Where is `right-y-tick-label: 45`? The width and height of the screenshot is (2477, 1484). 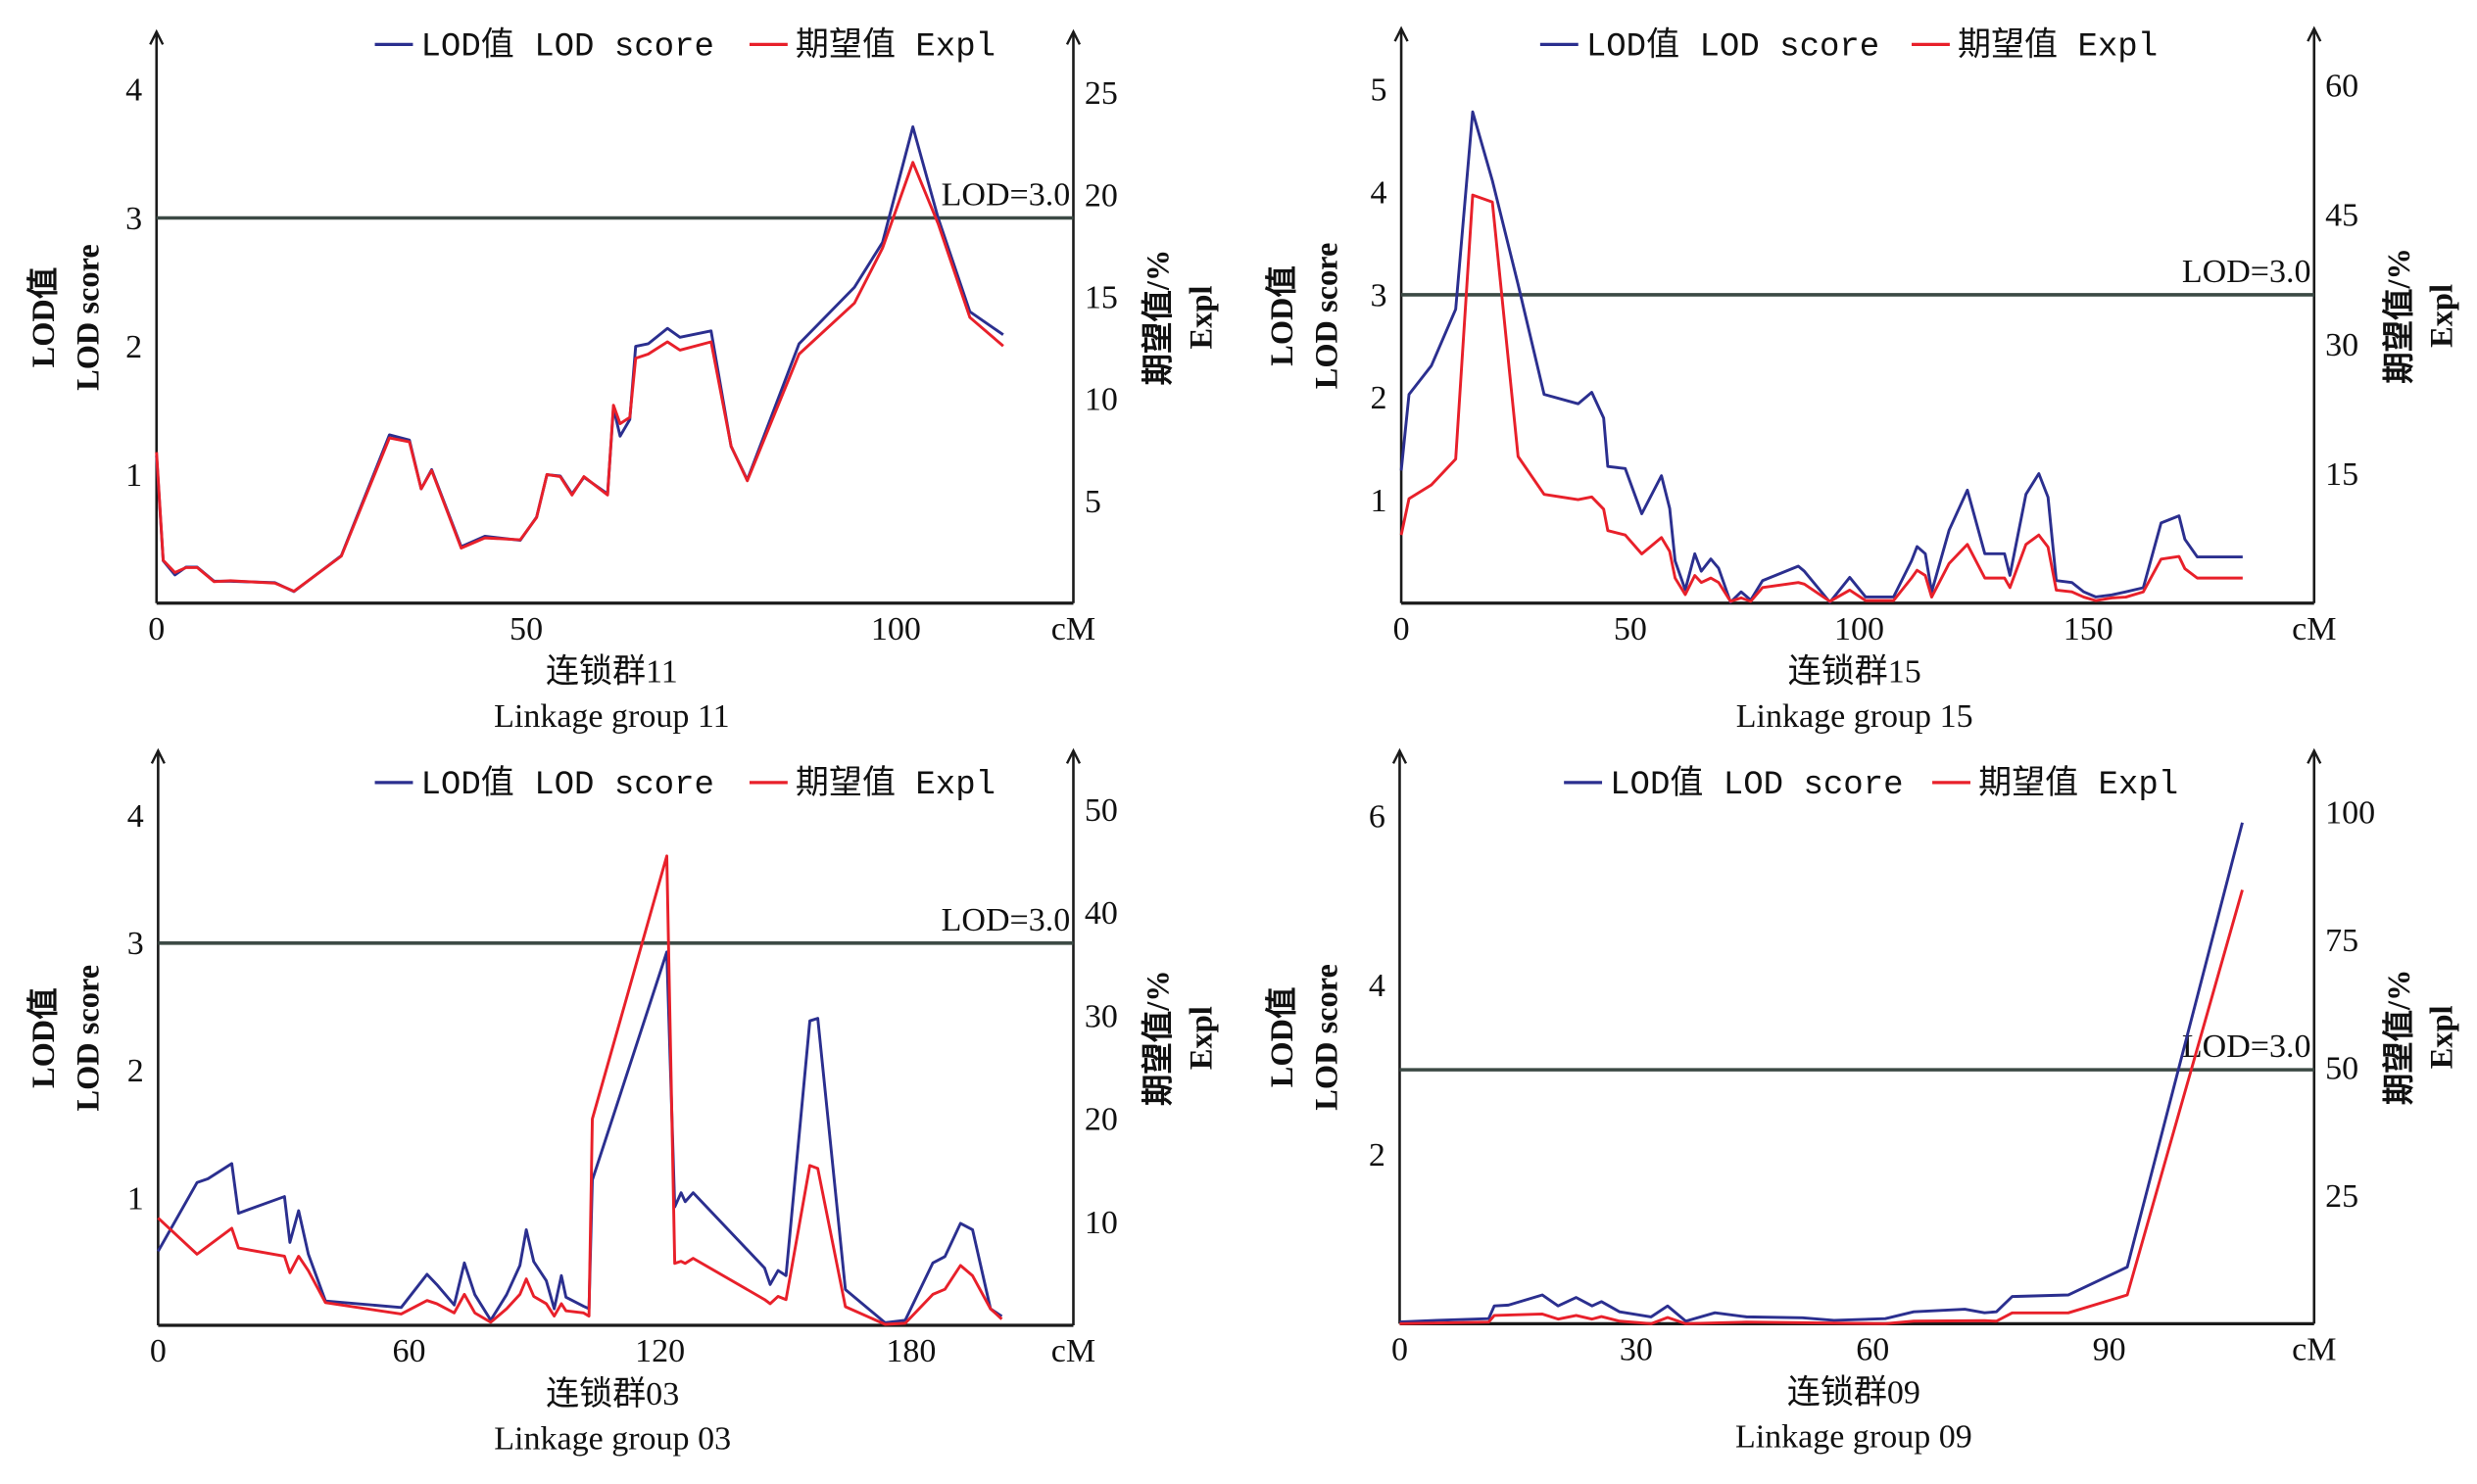 right-y-tick-label: 45 is located at coordinates (2341, 216).